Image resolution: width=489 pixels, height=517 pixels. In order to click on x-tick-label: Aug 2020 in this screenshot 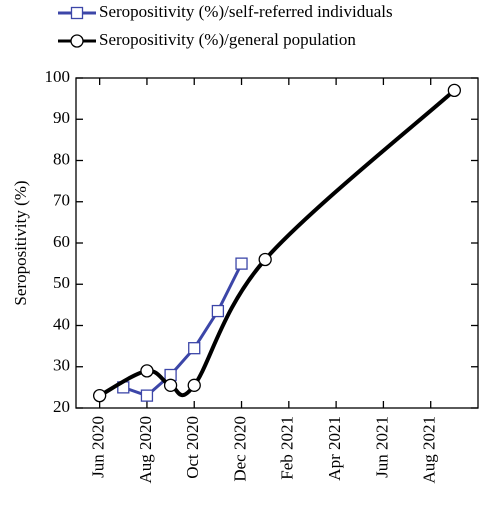, I will do `click(145, 450)`.